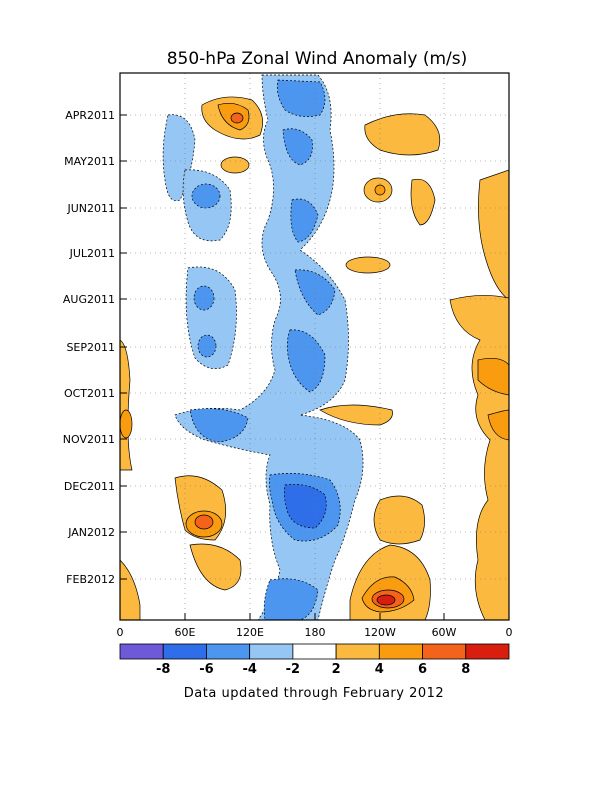  I want to click on blue-peak-dec, so click(305, 506).